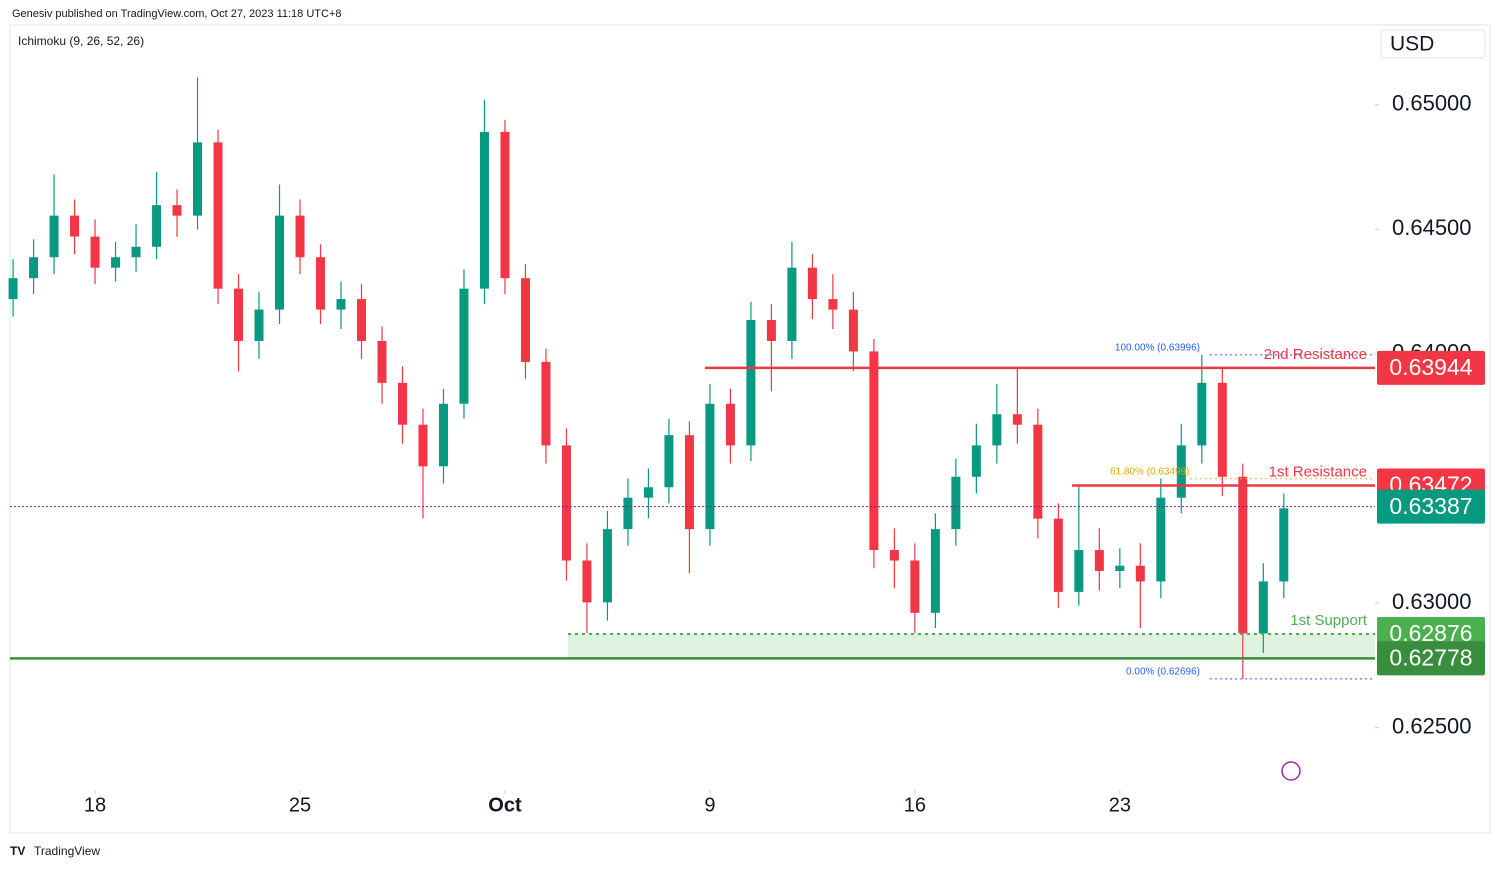  What do you see at coordinates (1432, 227) in the screenshot?
I see `y-tick-label: 0.64500` at bounding box center [1432, 227].